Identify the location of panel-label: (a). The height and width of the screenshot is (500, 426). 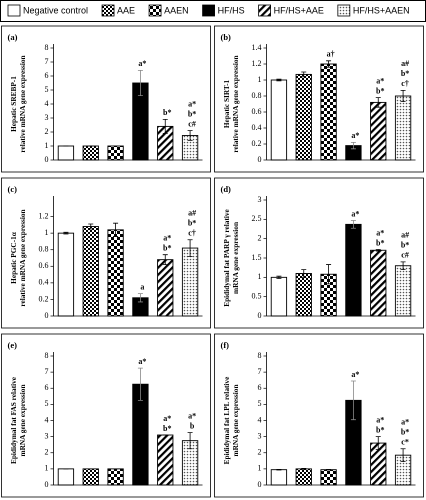
(13, 37).